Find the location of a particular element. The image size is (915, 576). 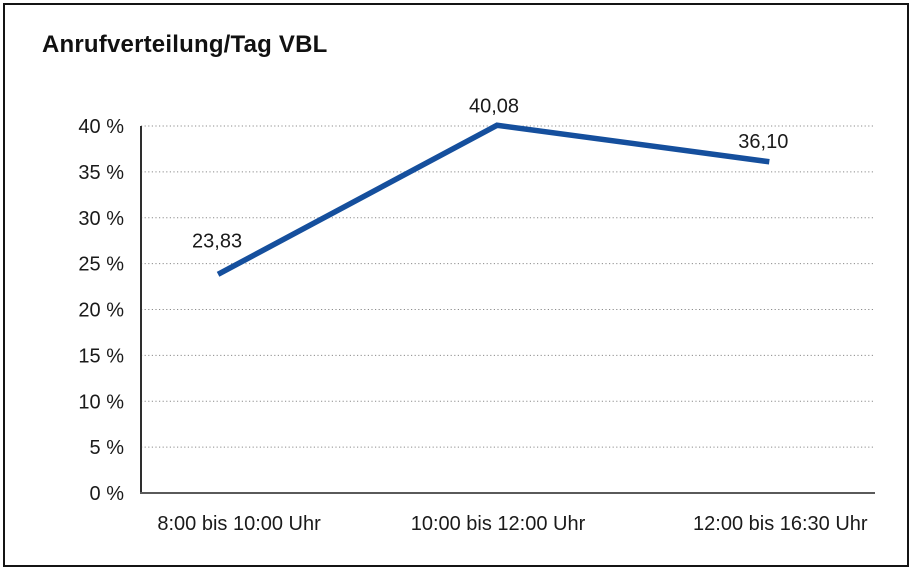

point-label: 40,08 is located at coordinates (494, 106).